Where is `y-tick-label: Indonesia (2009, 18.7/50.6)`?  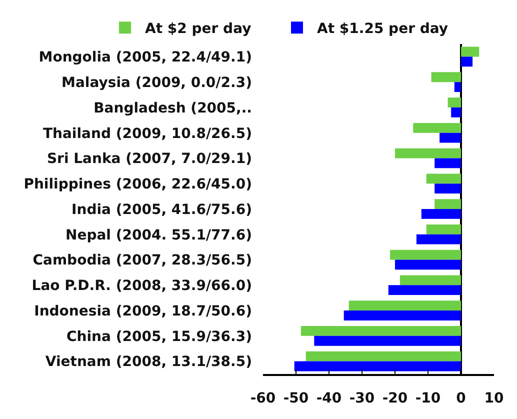
y-tick-label: Indonesia (2009, 18.7/50.6) is located at coordinates (143, 311).